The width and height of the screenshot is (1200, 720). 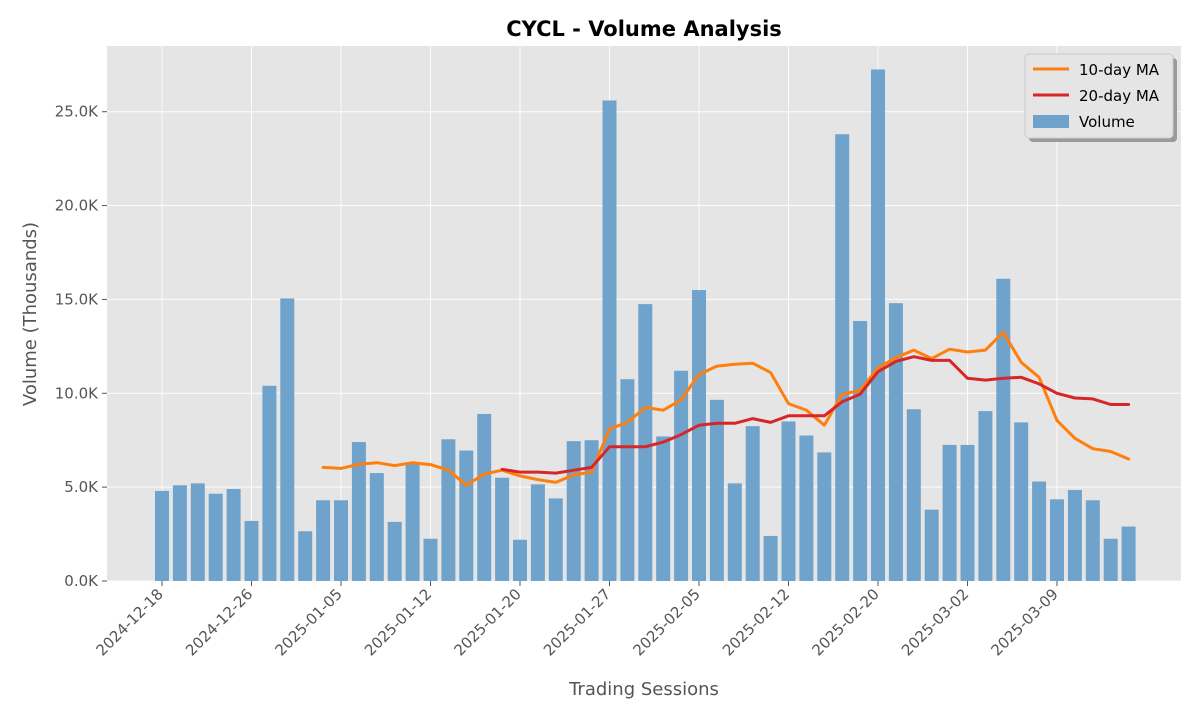 What do you see at coordinates (1119, 70) in the screenshot?
I see `legend-label-10day-ma: 10-day MA` at bounding box center [1119, 70].